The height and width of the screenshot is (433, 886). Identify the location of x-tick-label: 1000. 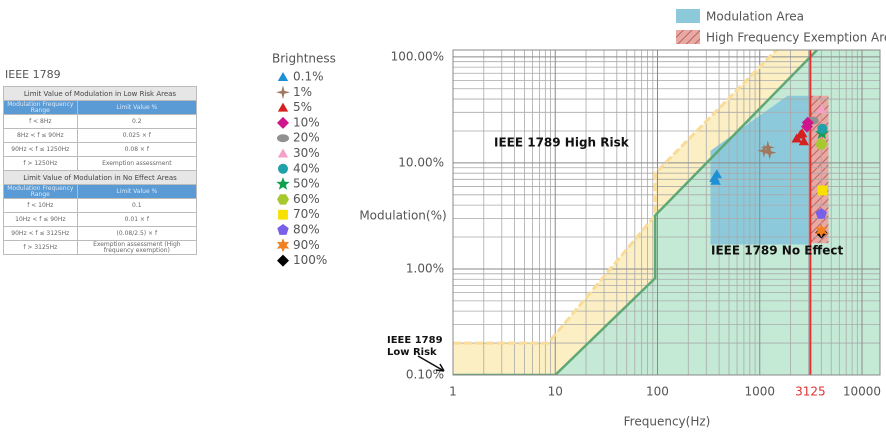
(759, 392).